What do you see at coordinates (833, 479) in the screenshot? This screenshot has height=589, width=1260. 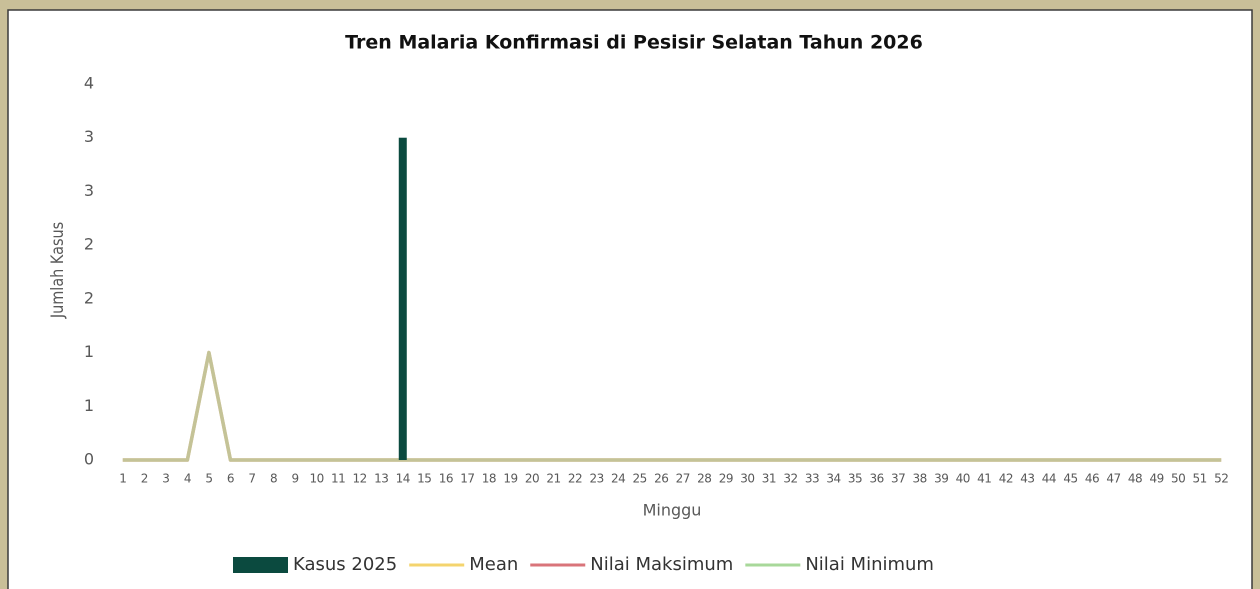 I see `x-tick-label: 34` at bounding box center [833, 479].